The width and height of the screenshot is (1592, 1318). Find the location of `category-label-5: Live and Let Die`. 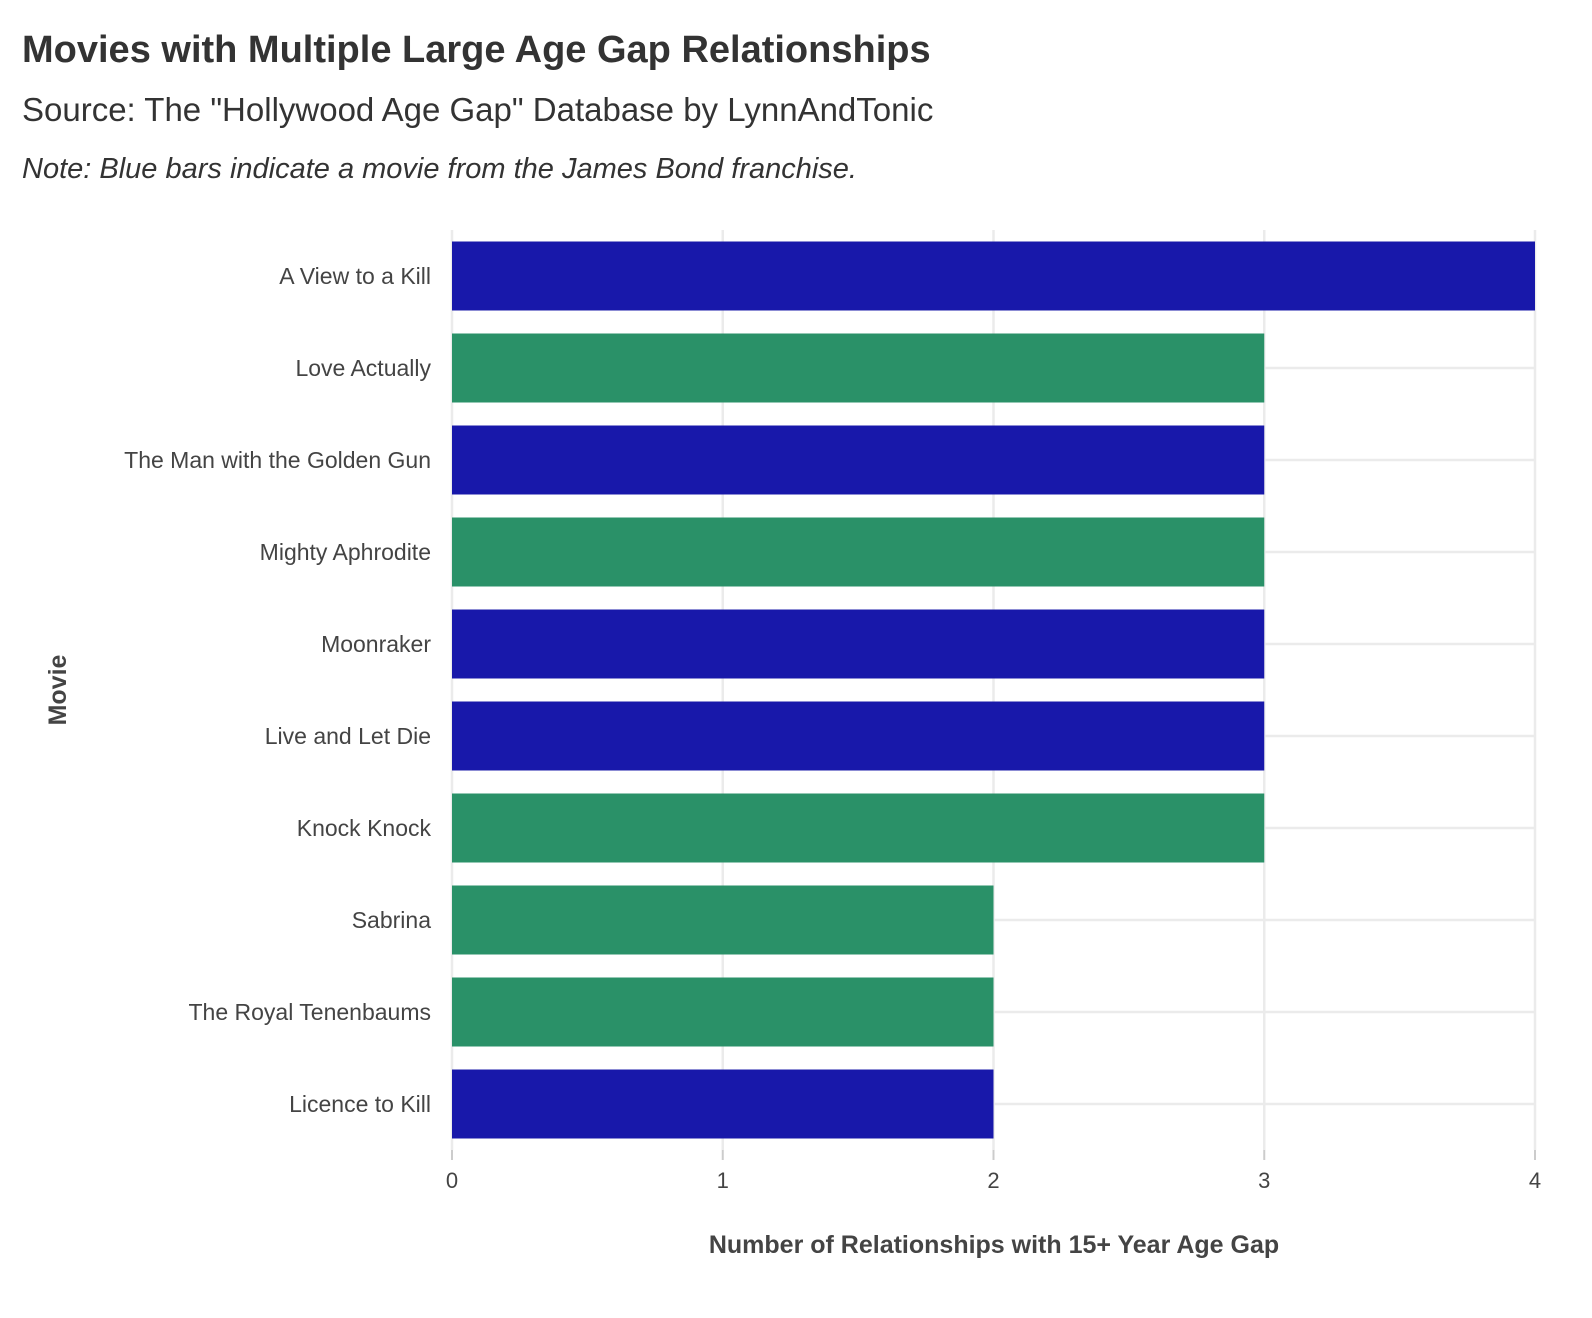

category-label-5: Live and Let Die is located at coordinates (348, 736).